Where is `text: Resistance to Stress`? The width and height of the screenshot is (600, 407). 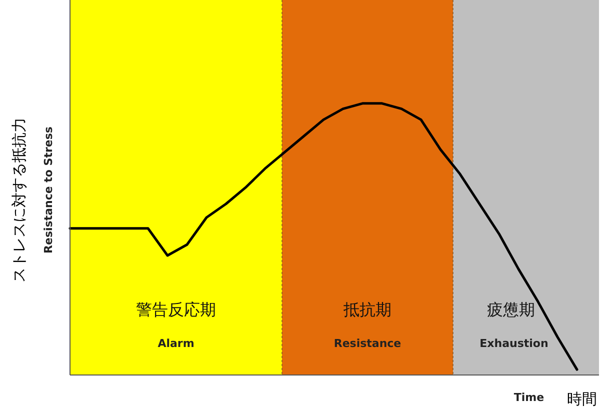 text: Resistance to Stress is located at coordinates (48, 190).